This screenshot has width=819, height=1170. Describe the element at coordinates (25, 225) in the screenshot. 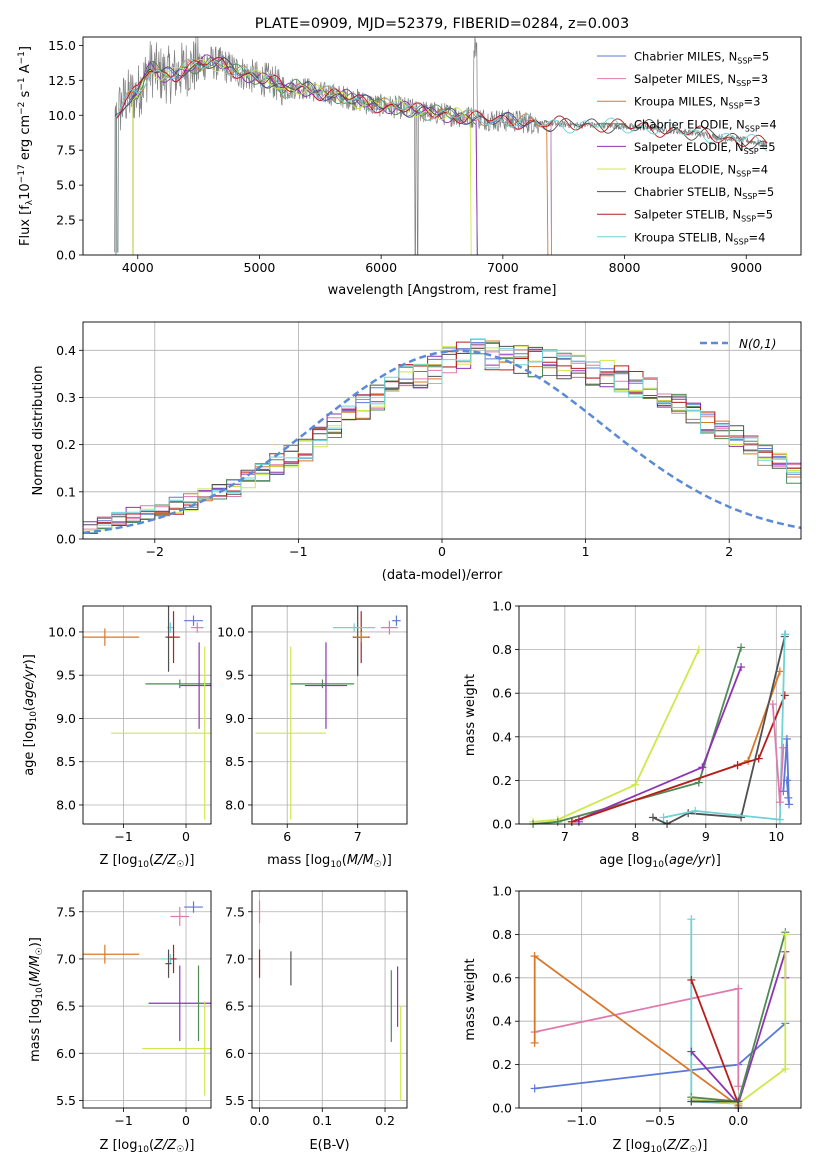

I see `spectrum-ylabel-part: Flux [f` at that location.